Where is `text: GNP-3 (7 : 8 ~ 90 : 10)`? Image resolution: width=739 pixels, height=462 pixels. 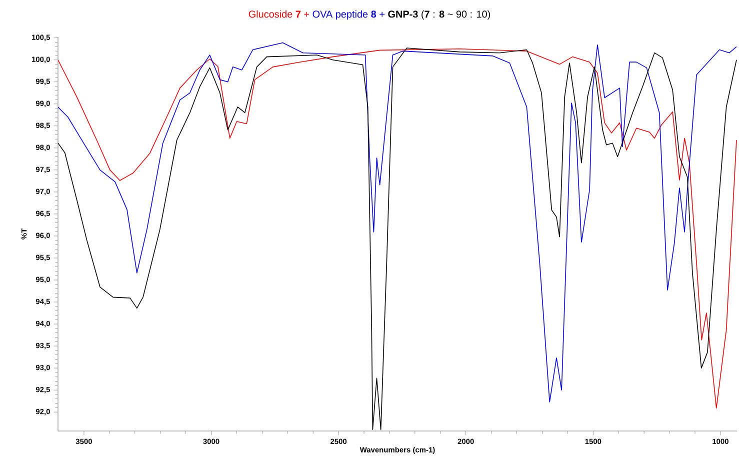 text: GNP-3 (7 : 8 ~ 90 : 10) is located at coordinates (439, 15).